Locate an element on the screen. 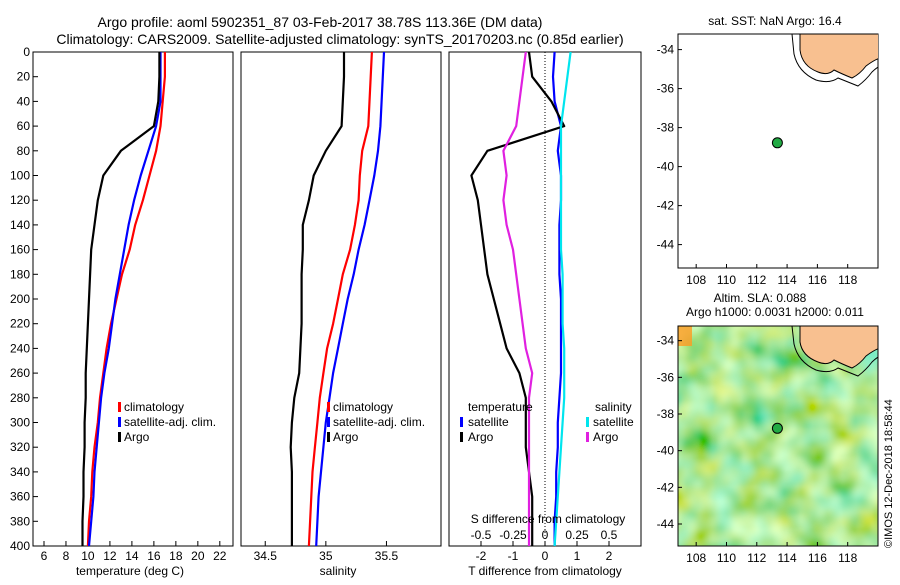 The image size is (900, 585). series-line-climatology is located at coordinates (340, 299).